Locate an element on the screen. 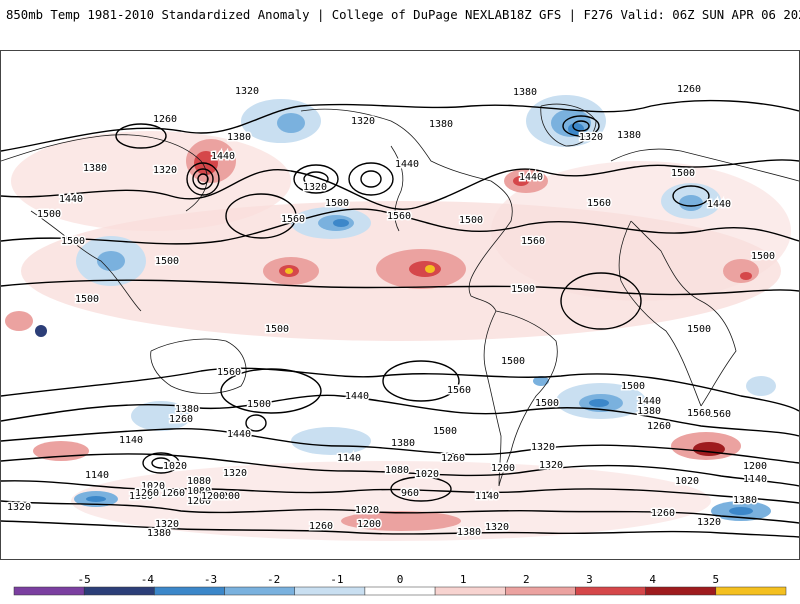 Image resolution: width=800 pixels, height=604 pixels. colorbar-tick-label: -5 is located at coordinates (84, 579).